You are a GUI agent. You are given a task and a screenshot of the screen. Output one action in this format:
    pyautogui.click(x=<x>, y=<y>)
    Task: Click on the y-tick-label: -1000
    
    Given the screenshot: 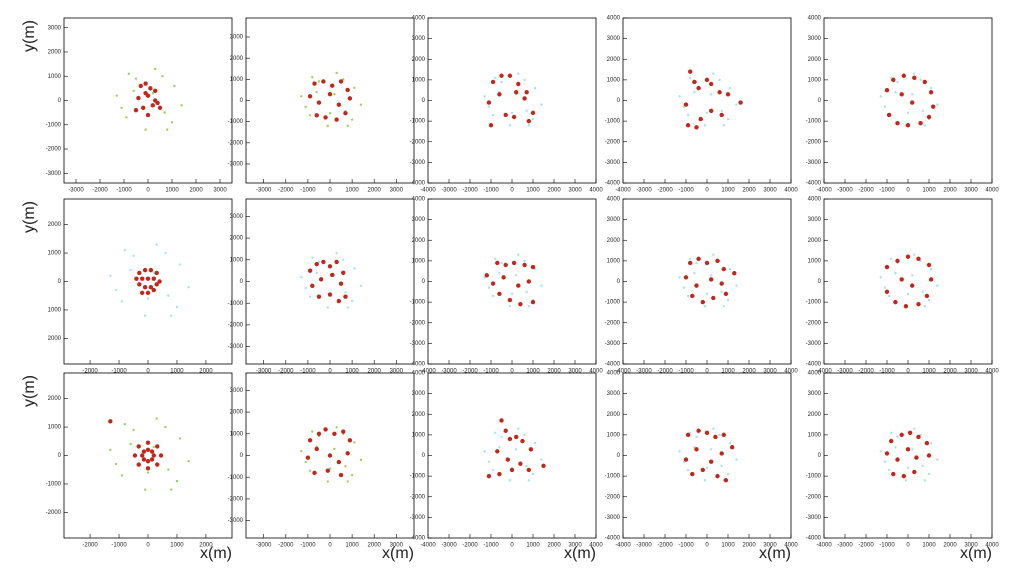 What is the action you would take?
    pyautogui.click(x=418, y=477)
    